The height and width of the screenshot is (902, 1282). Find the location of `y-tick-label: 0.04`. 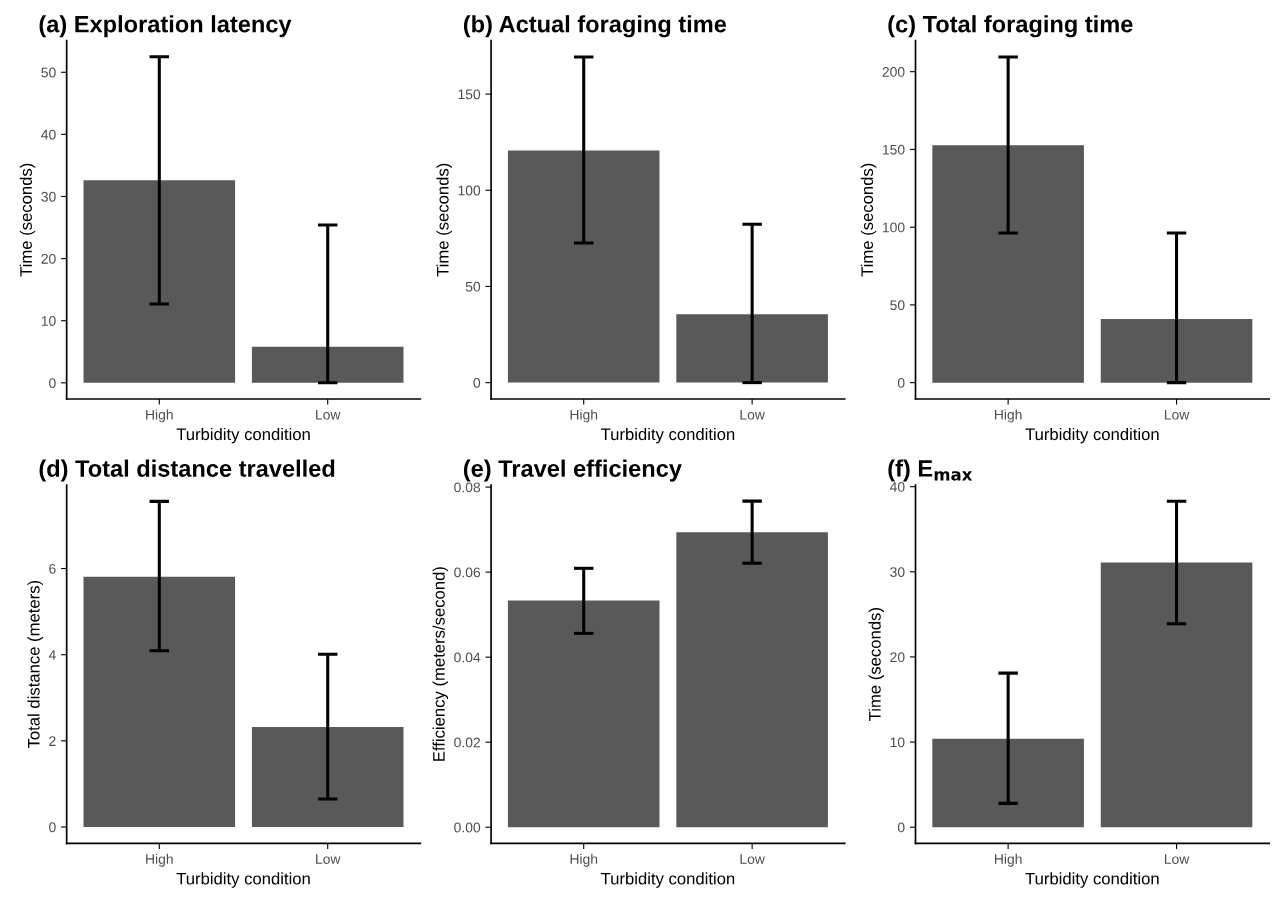

y-tick-label: 0.04 is located at coordinates (467, 657).